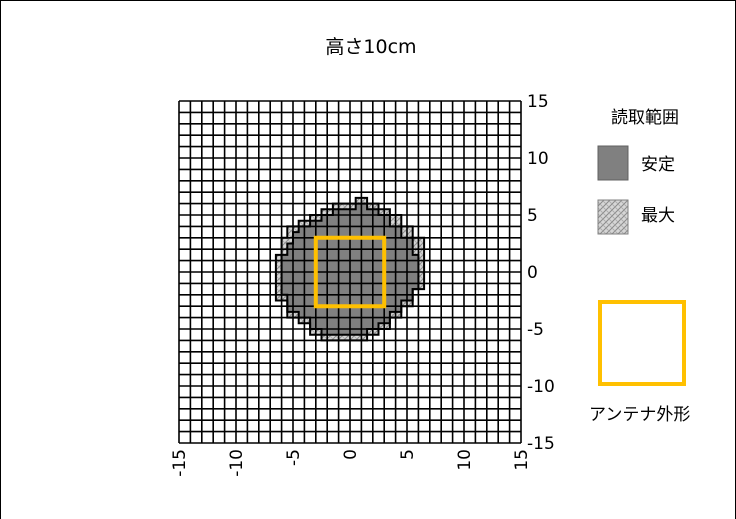 This screenshot has width=736, height=519. What do you see at coordinates (351, 454) in the screenshot?
I see `x-tick-label: 0` at bounding box center [351, 454].